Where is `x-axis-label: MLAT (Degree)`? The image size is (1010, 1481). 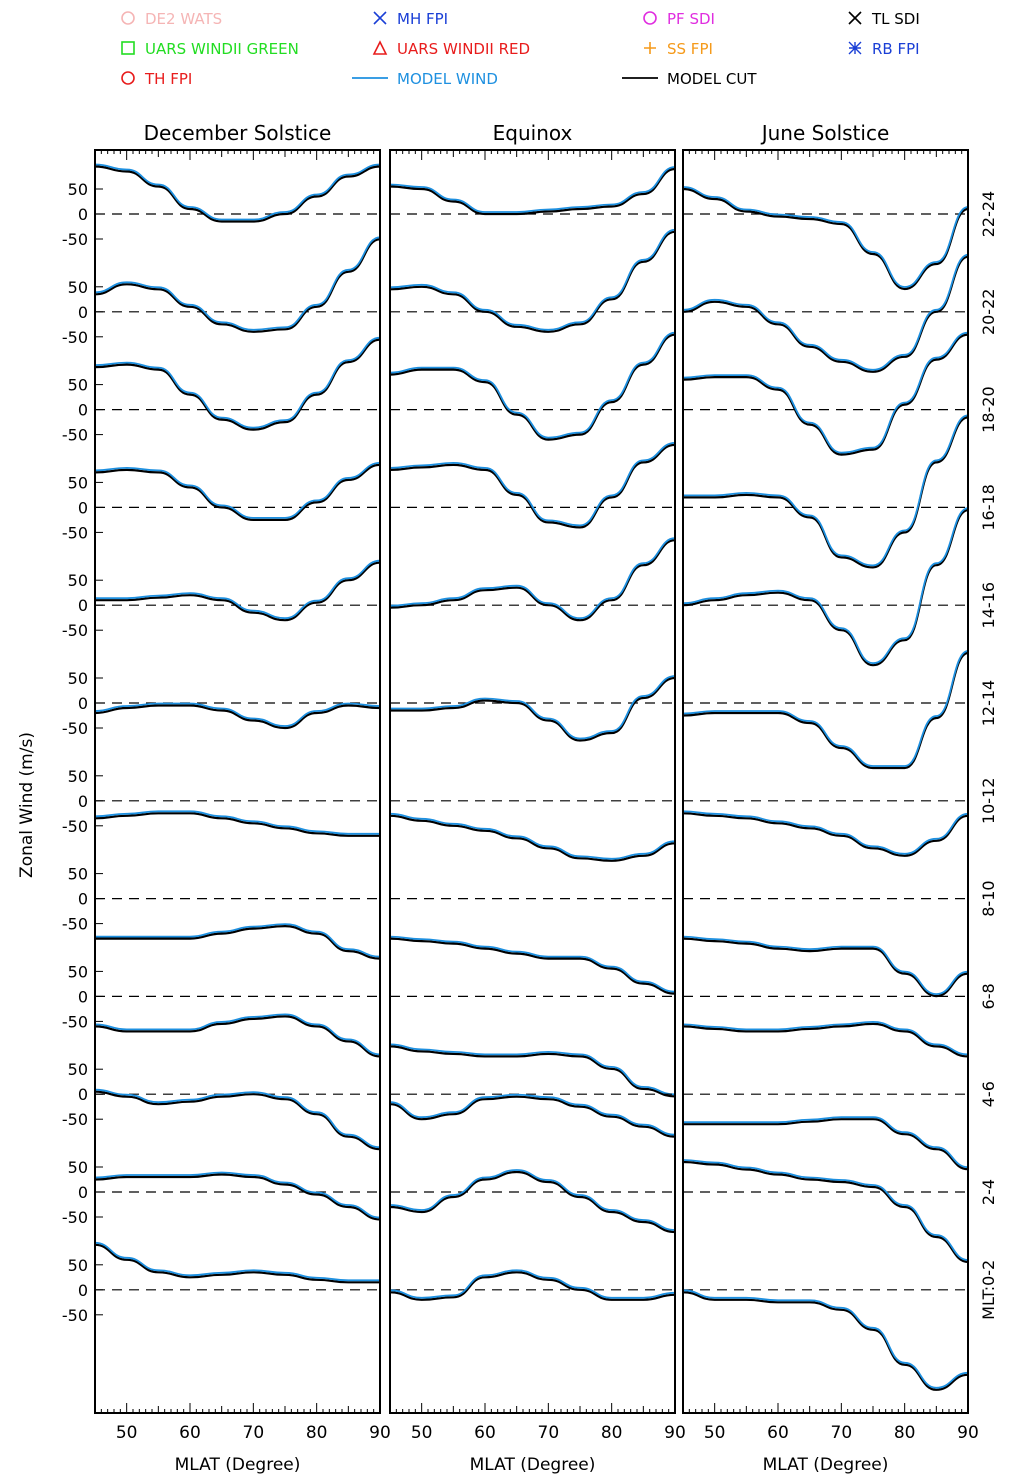
x-axis-label: MLAT (Degree) is located at coordinates (238, 1465).